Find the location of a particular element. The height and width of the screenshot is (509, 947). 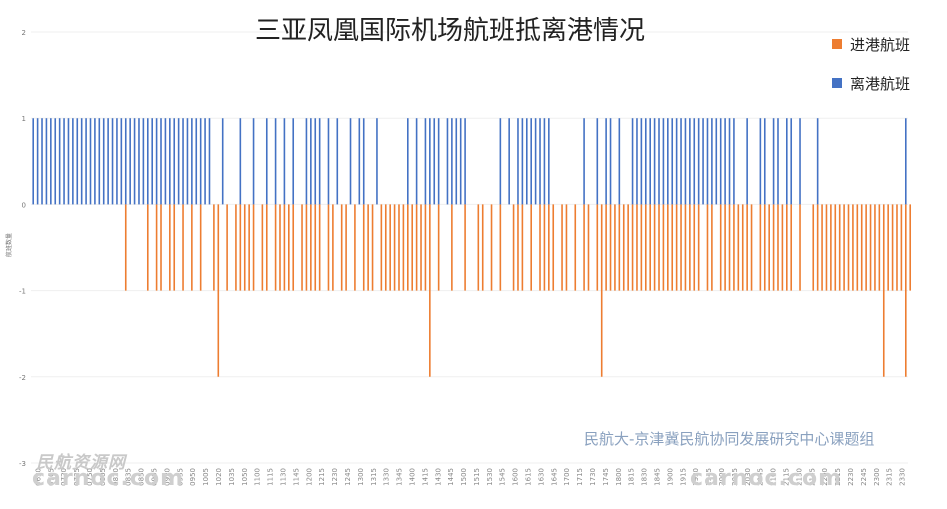

x-tick-label: 1345 is located at coordinates (400, 477).